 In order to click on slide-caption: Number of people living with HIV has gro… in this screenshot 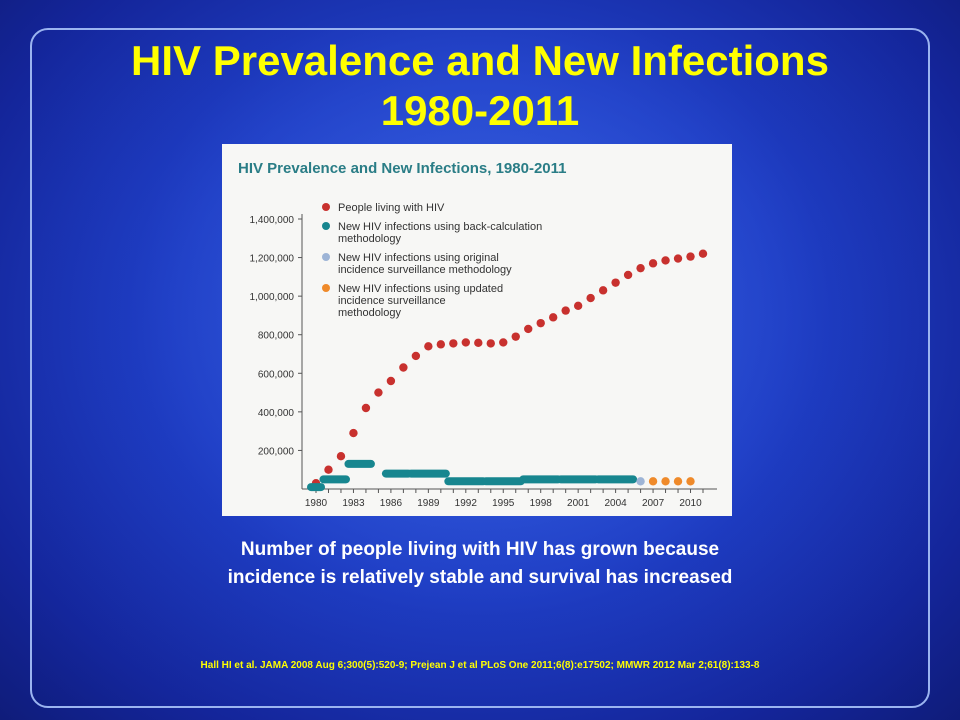, I will do `click(480, 564)`.